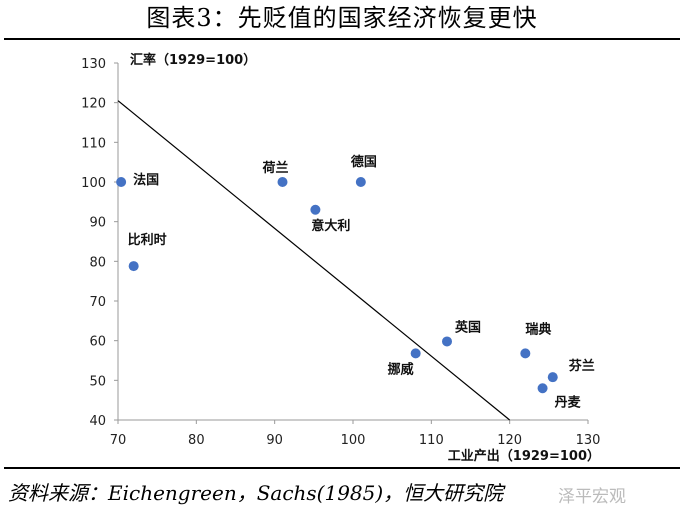 The width and height of the screenshot is (684, 515). What do you see at coordinates (196, 440) in the screenshot?
I see `x-tick-label: 80` at bounding box center [196, 440].